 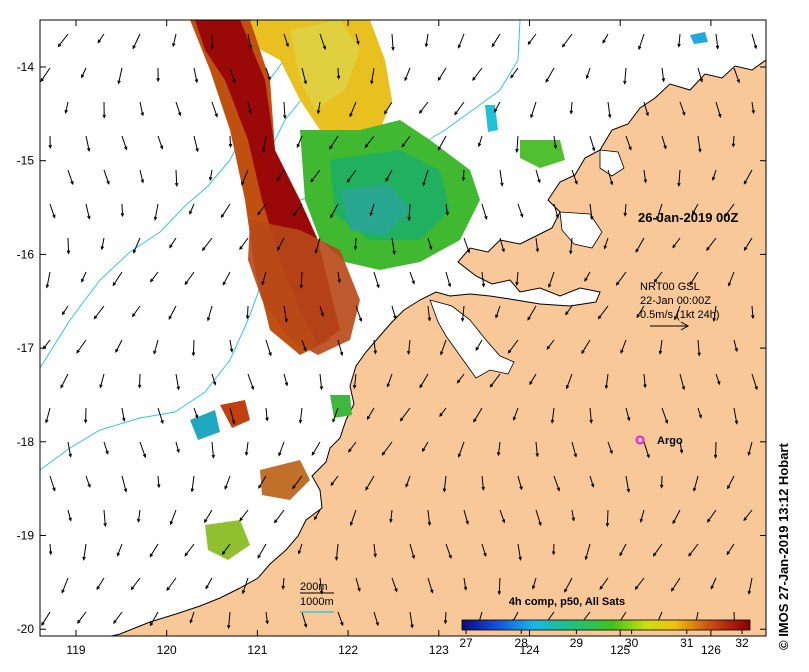 I want to click on inland-water, so click(x=612, y=163).